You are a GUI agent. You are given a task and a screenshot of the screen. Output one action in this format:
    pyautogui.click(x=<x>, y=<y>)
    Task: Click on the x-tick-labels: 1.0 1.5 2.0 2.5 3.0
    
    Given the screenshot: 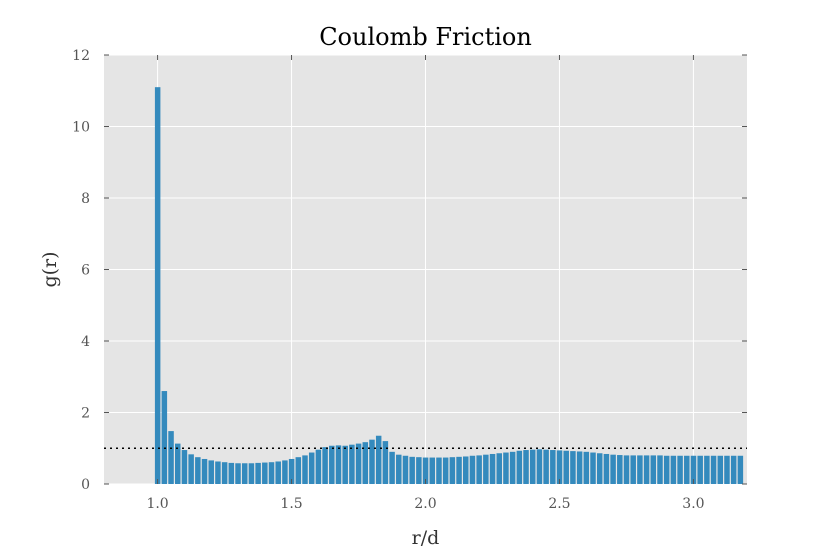 What is the action you would take?
    pyautogui.click(x=425, y=504)
    